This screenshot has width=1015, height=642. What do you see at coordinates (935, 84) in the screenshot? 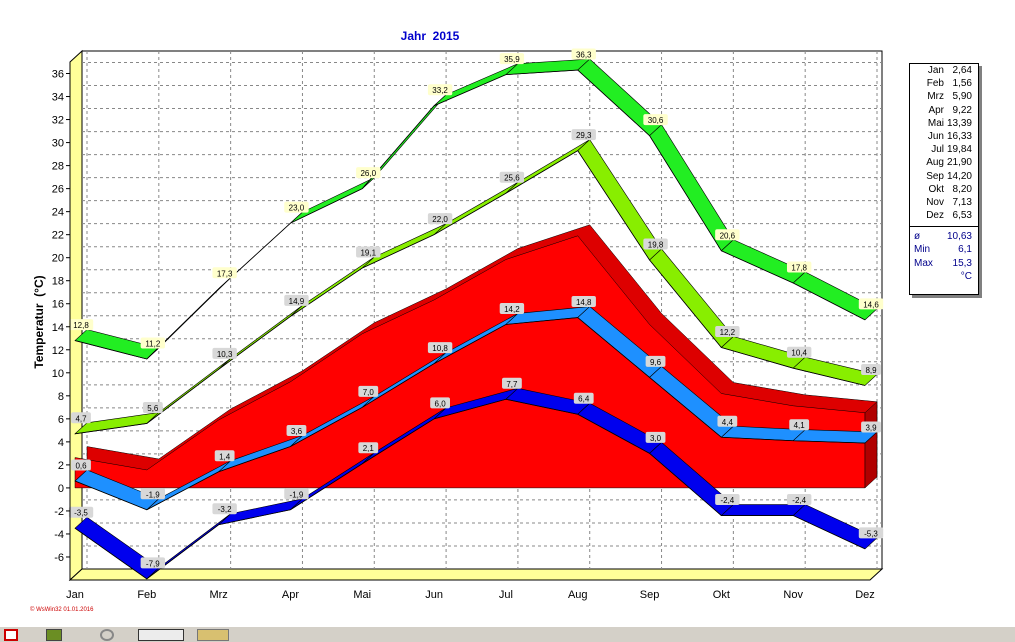
I see `legend-month: Feb` at bounding box center [935, 84].